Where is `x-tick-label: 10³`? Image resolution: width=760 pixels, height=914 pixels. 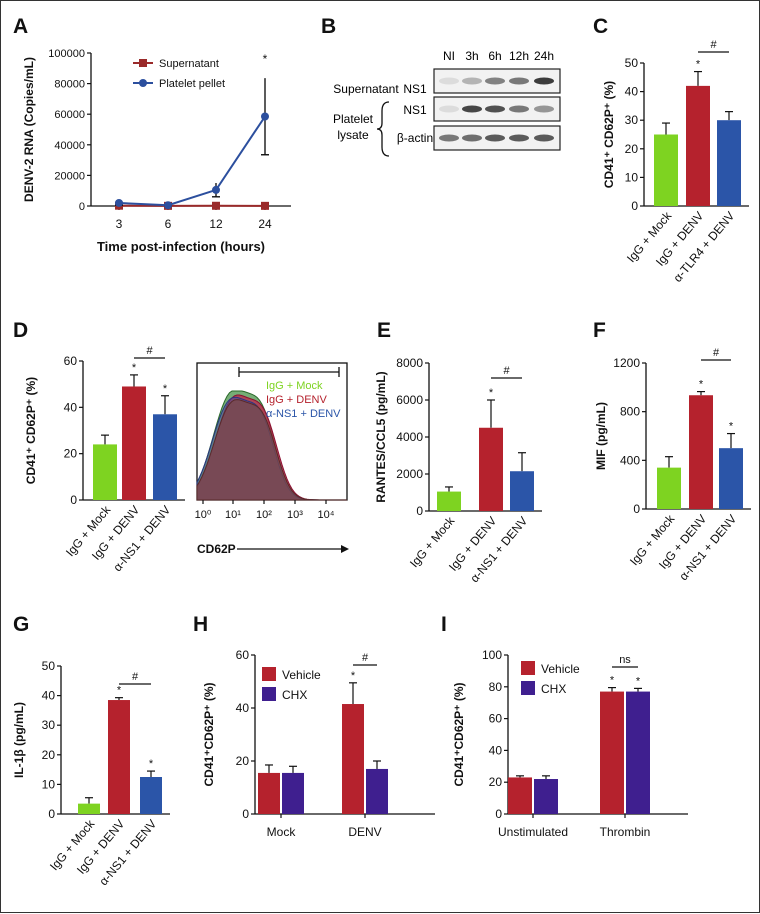
x-tick-label: 10³ is located at coordinates (295, 515).